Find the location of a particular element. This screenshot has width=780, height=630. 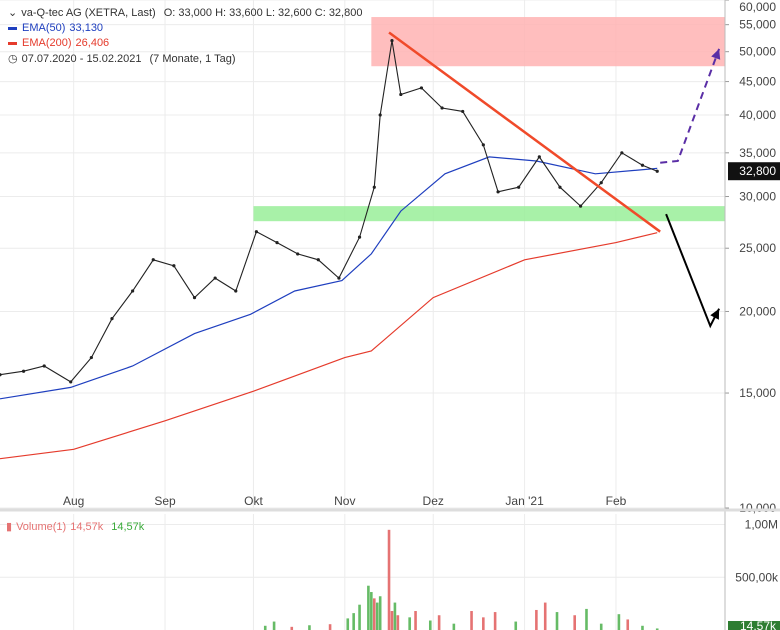

price-tick-label: 25,000 is located at coordinates (757, 248).